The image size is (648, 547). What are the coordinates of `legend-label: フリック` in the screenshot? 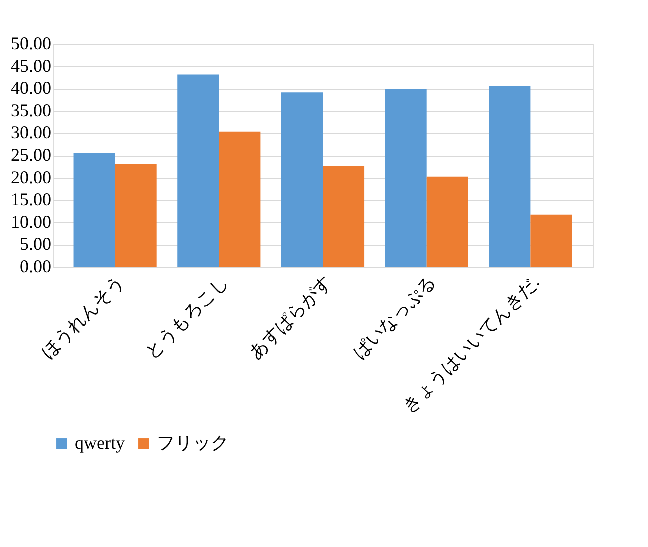 It's located at (193, 443).